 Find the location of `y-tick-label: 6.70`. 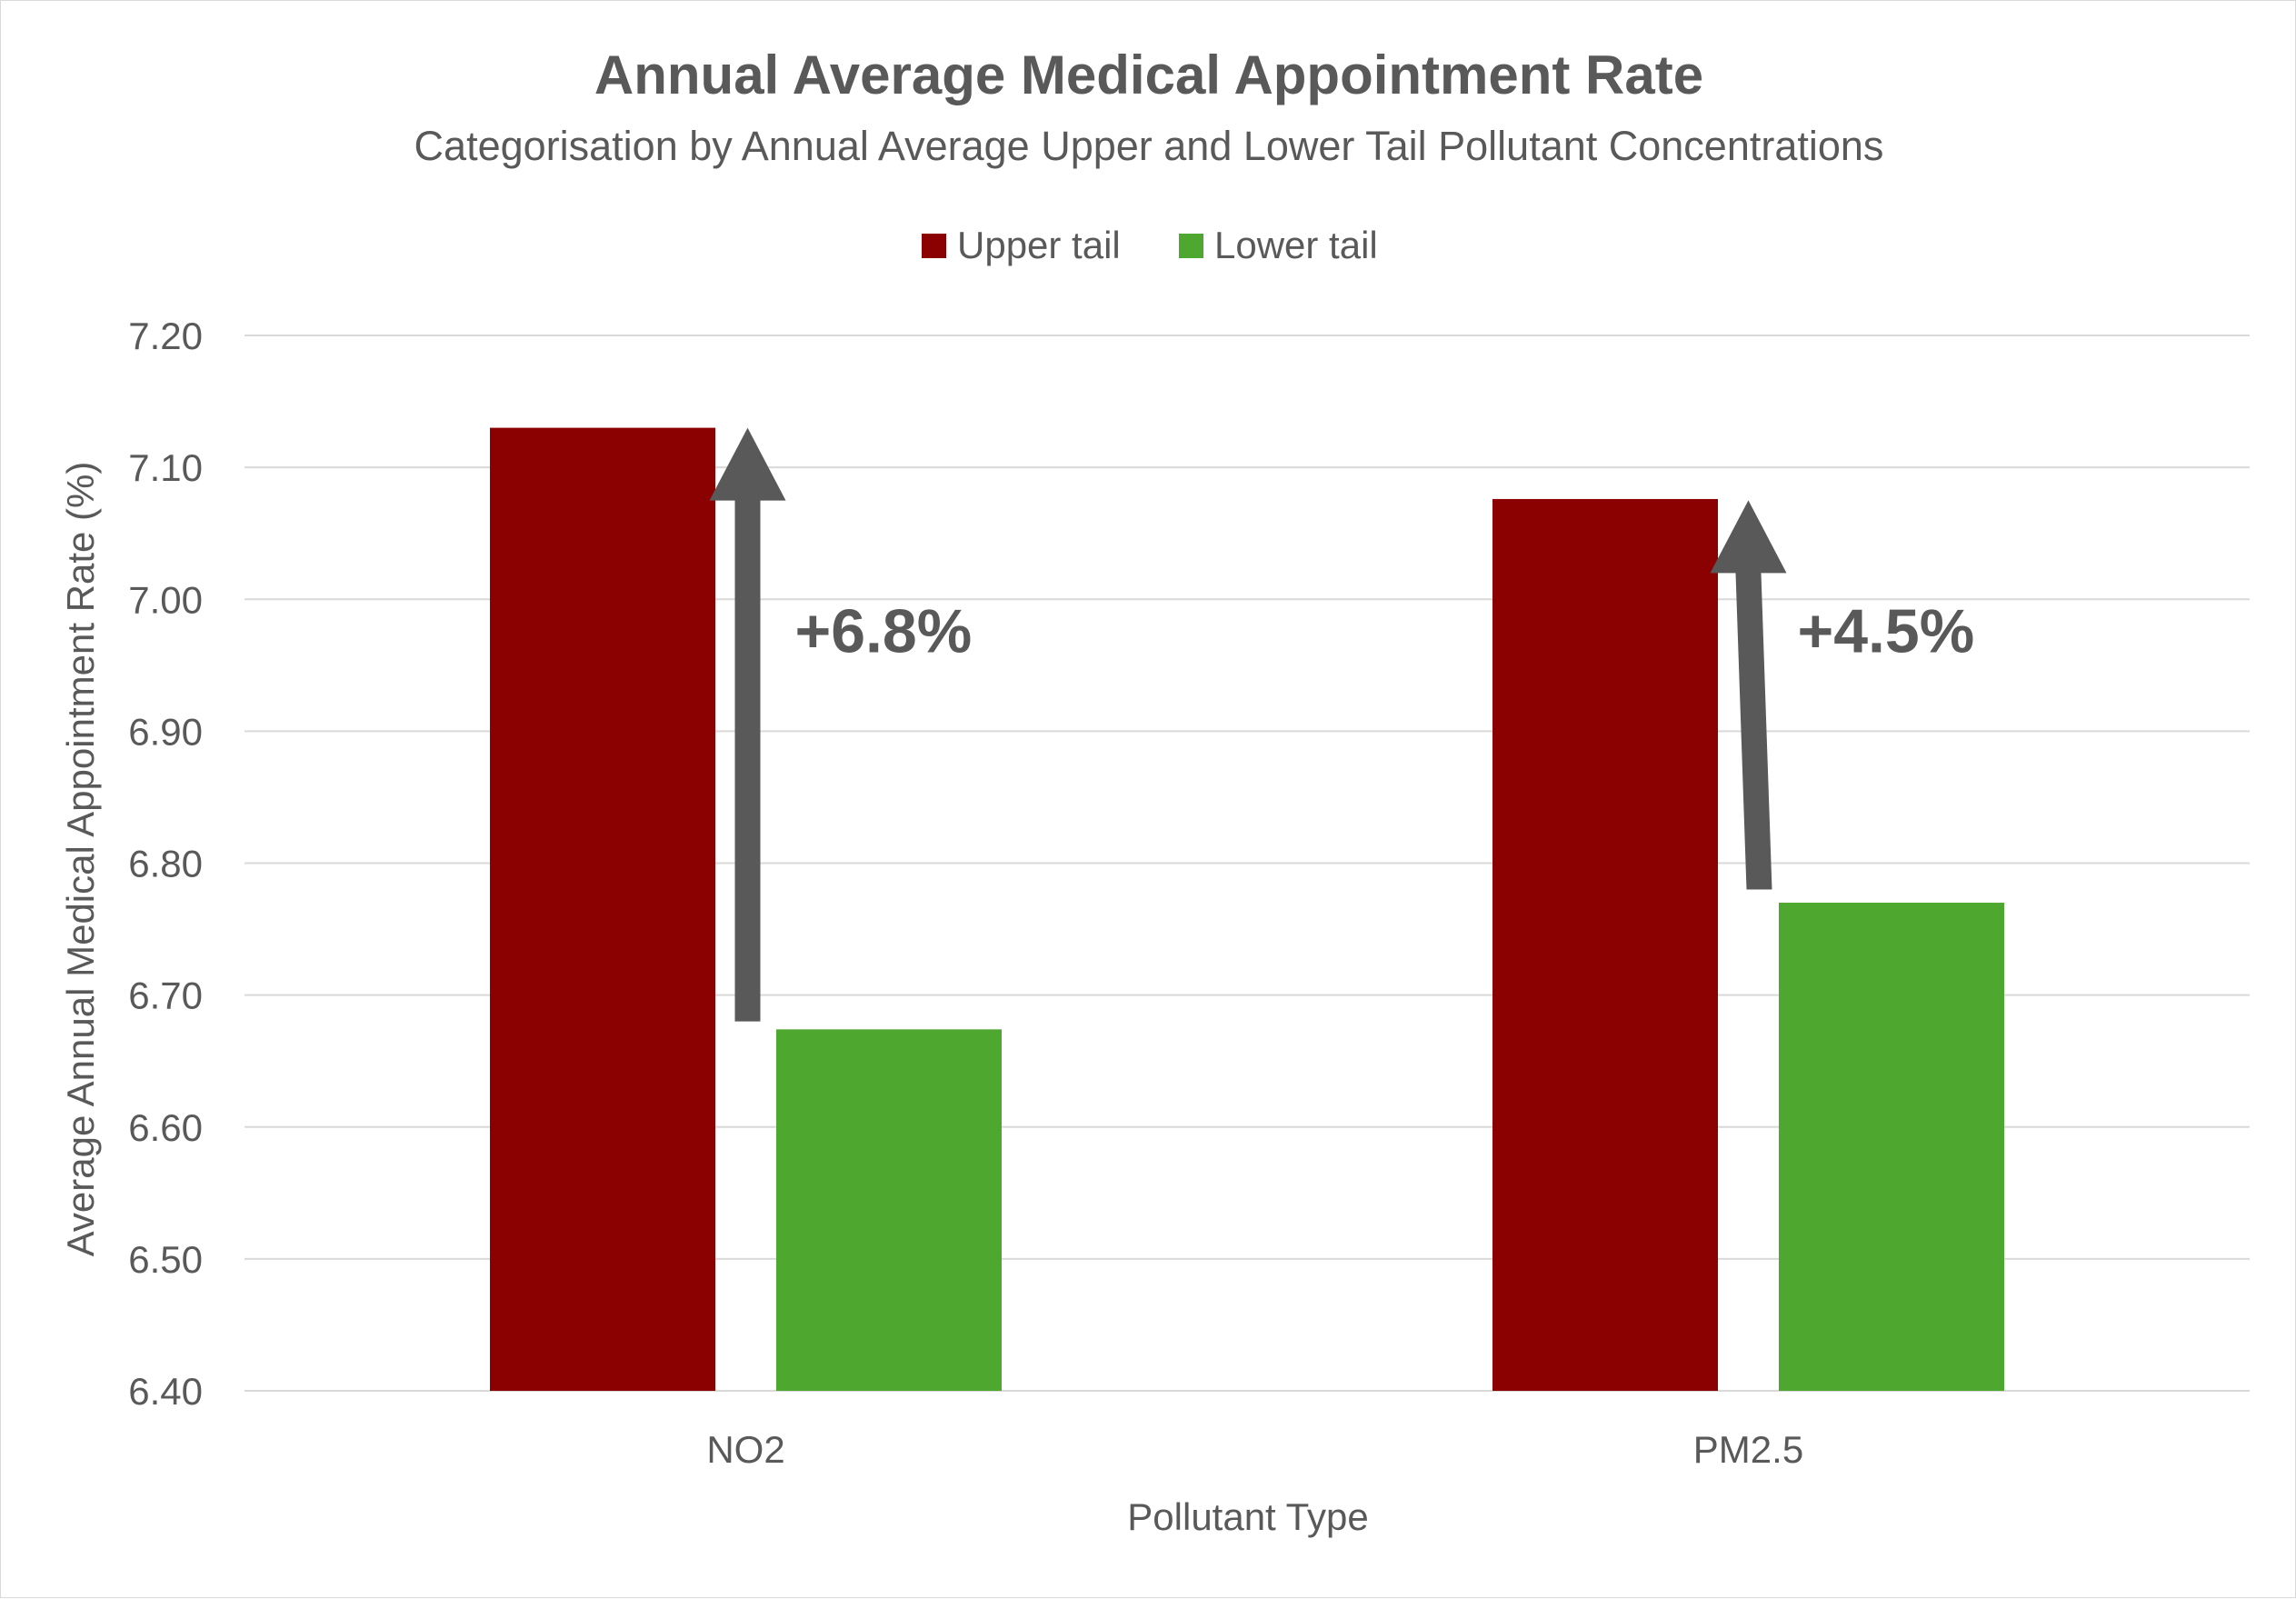

y-tick-label: 6.70 is located at coordinates (165, 996).